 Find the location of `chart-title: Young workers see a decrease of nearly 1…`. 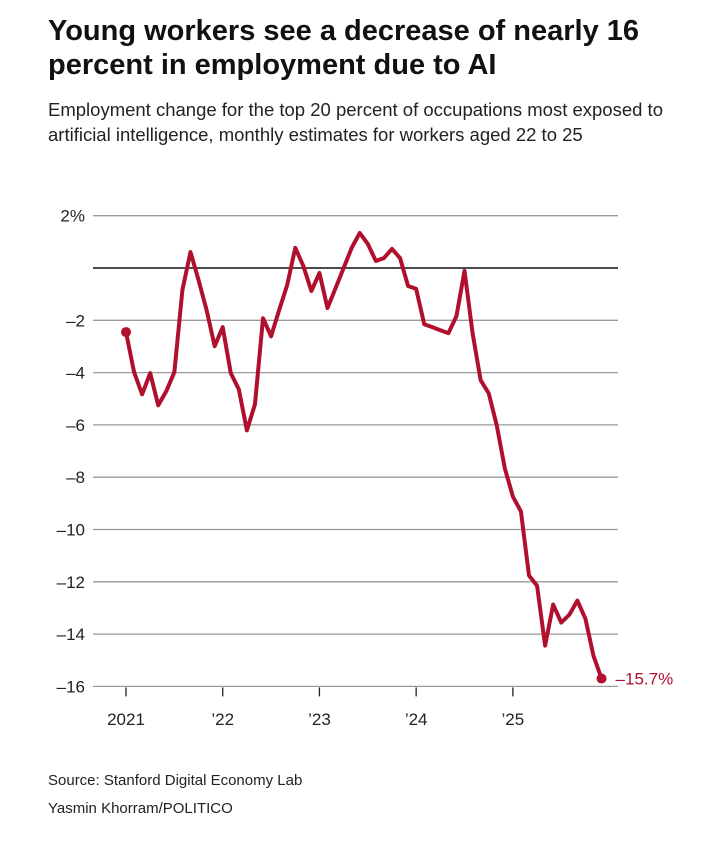

chart-title: Young workers see a decrease of nearly 1… is located at coordinates (344, 48).